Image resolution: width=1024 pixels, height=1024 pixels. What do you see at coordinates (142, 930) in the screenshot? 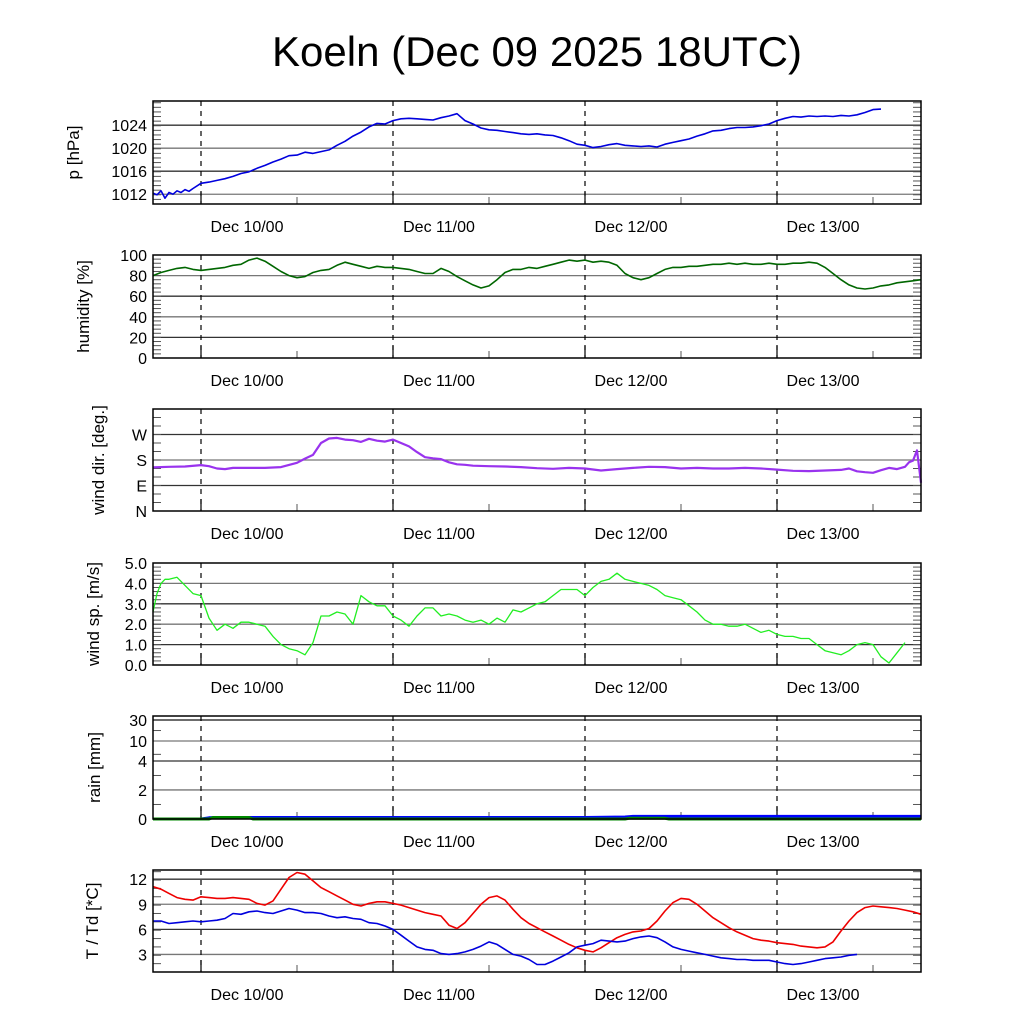
I see `y-tick-label: 6` at bounding box center [142, 930].